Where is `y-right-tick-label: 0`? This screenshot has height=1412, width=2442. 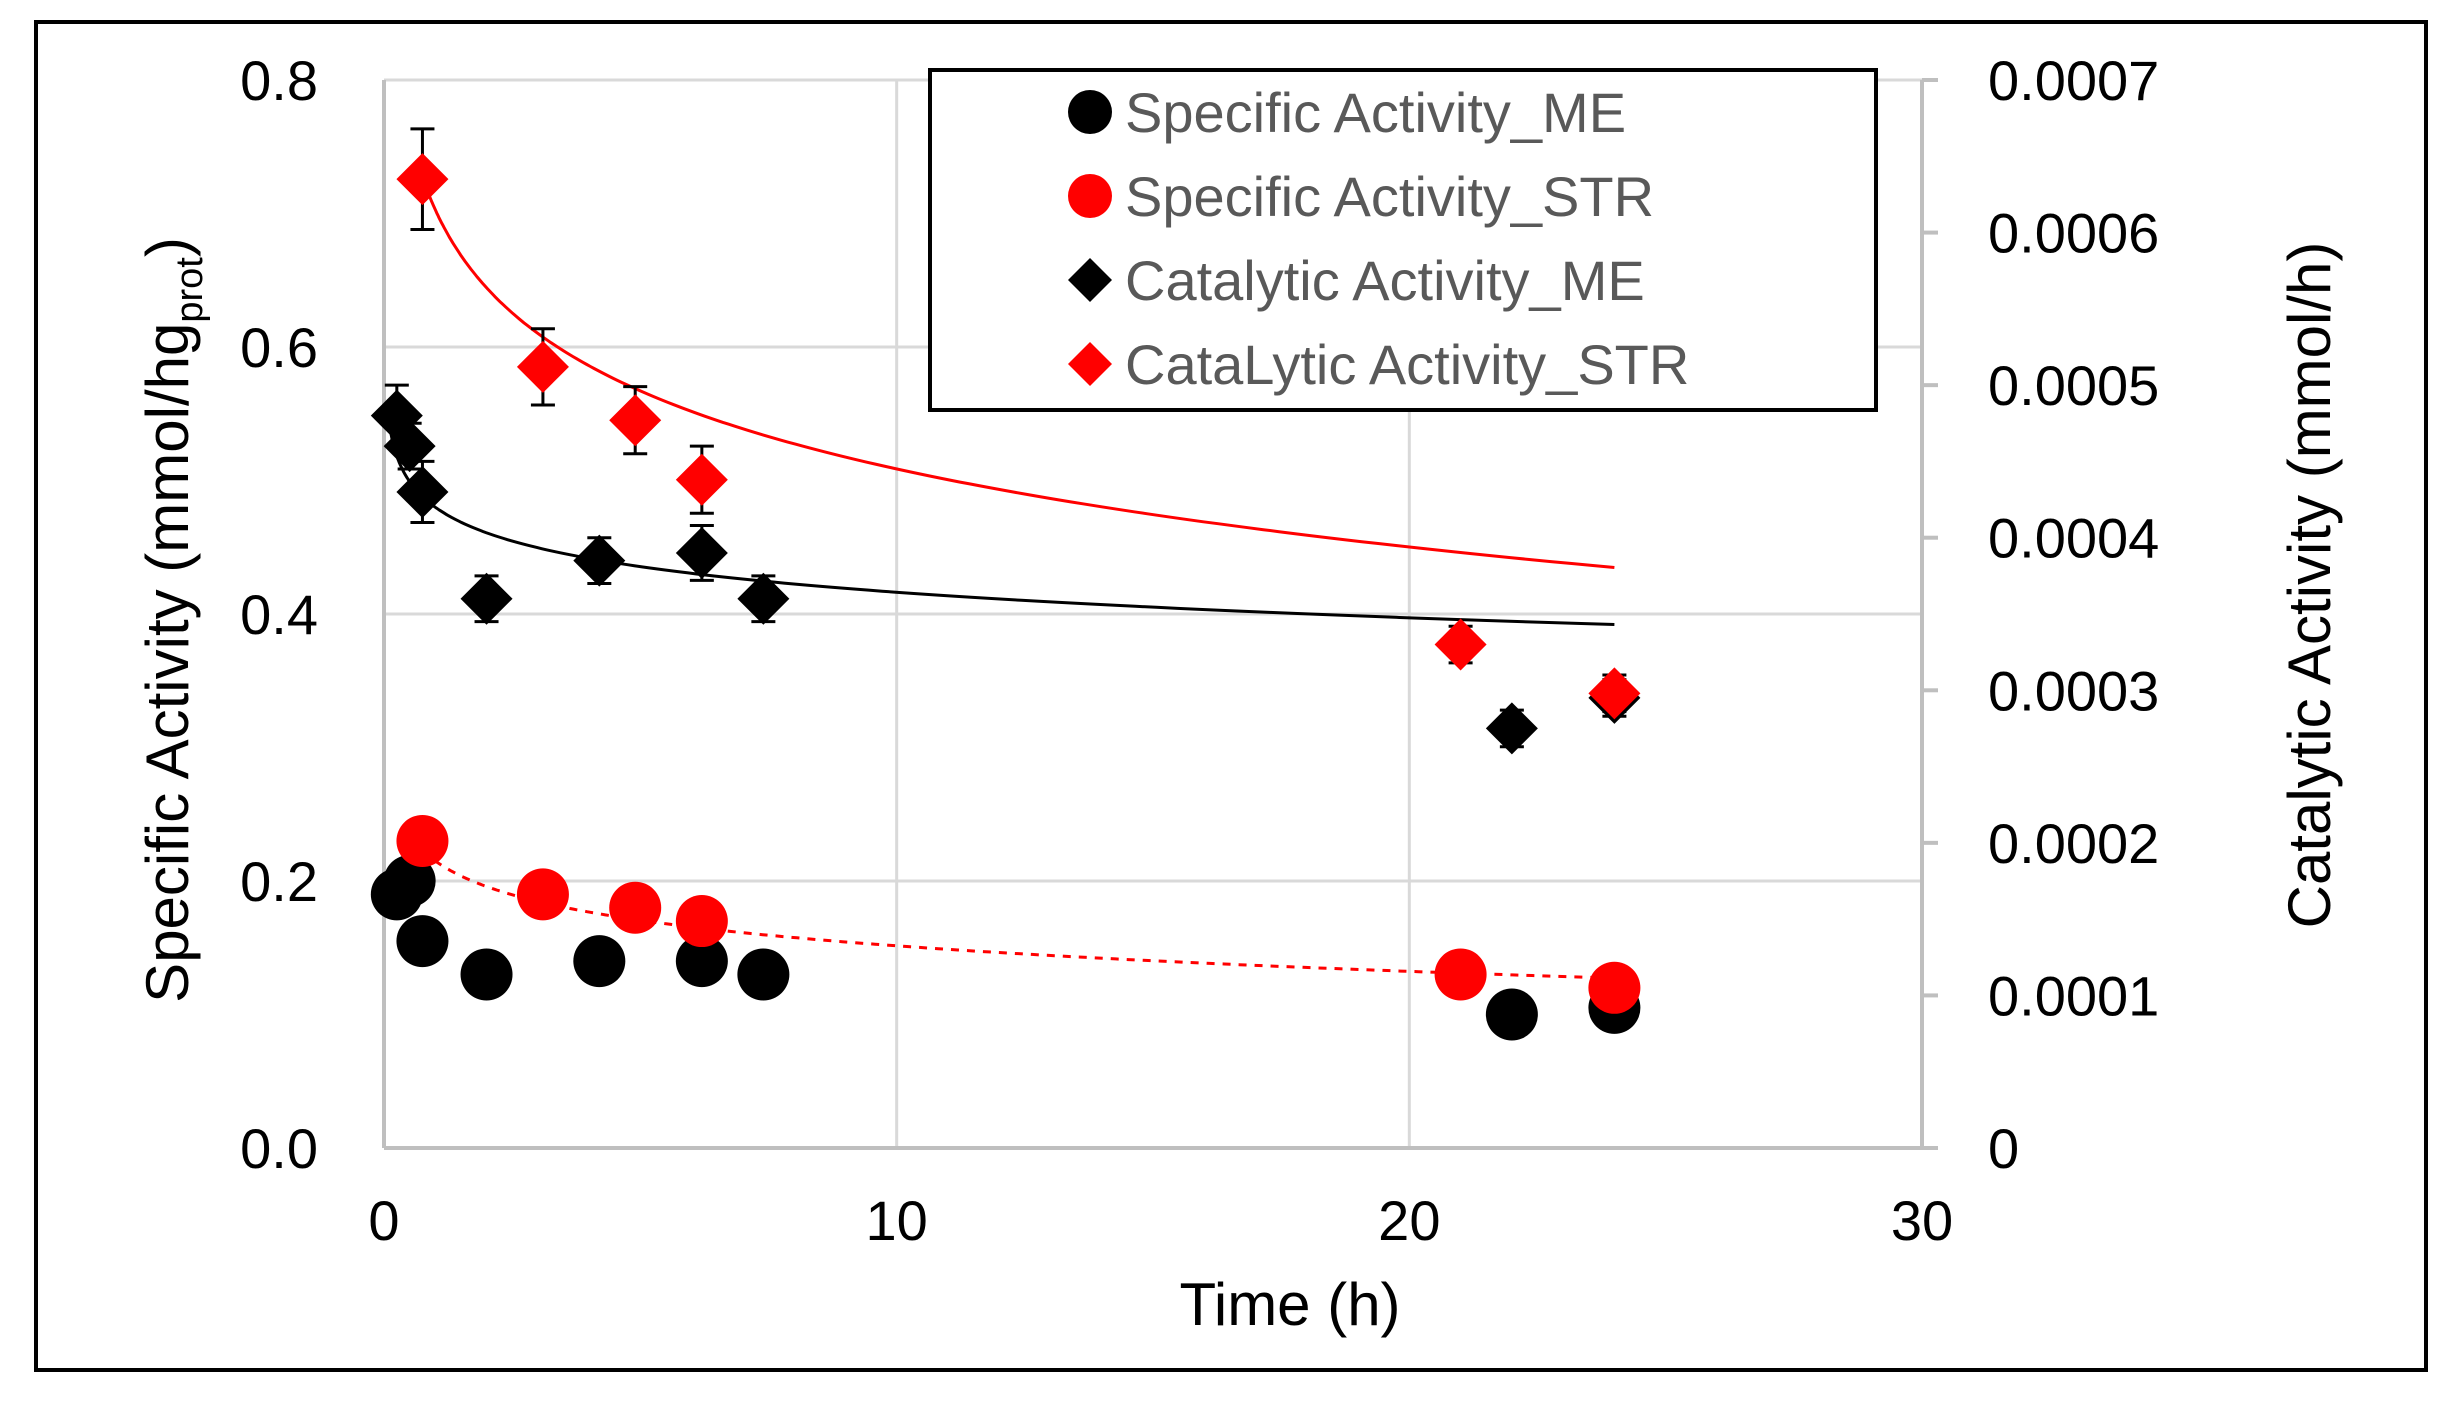
y-right-tick-label: 0 is located at coordinates (2003, 1148).